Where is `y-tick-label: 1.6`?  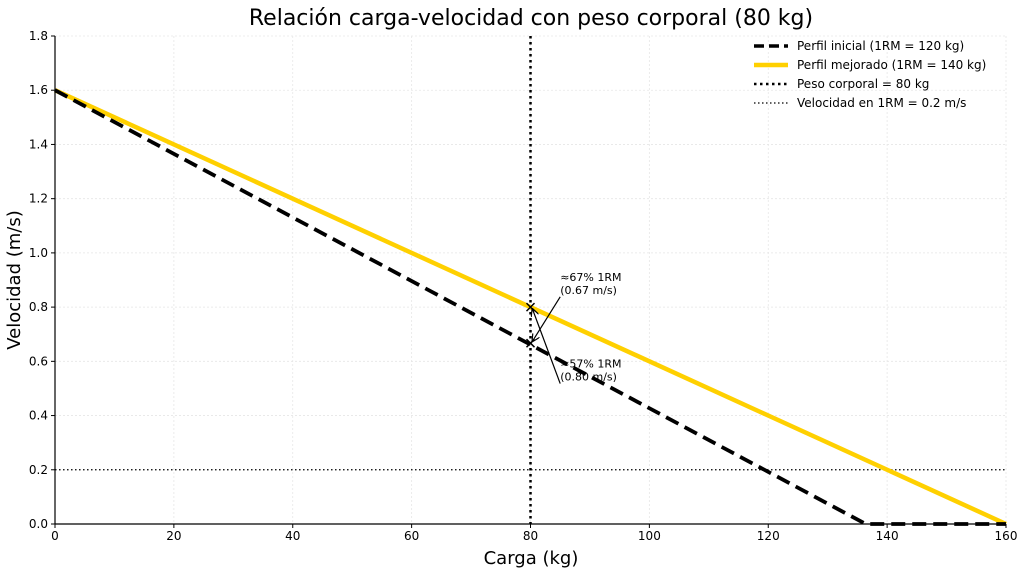
y-tick-label: 1.6 is located at coordinates (38, 90).